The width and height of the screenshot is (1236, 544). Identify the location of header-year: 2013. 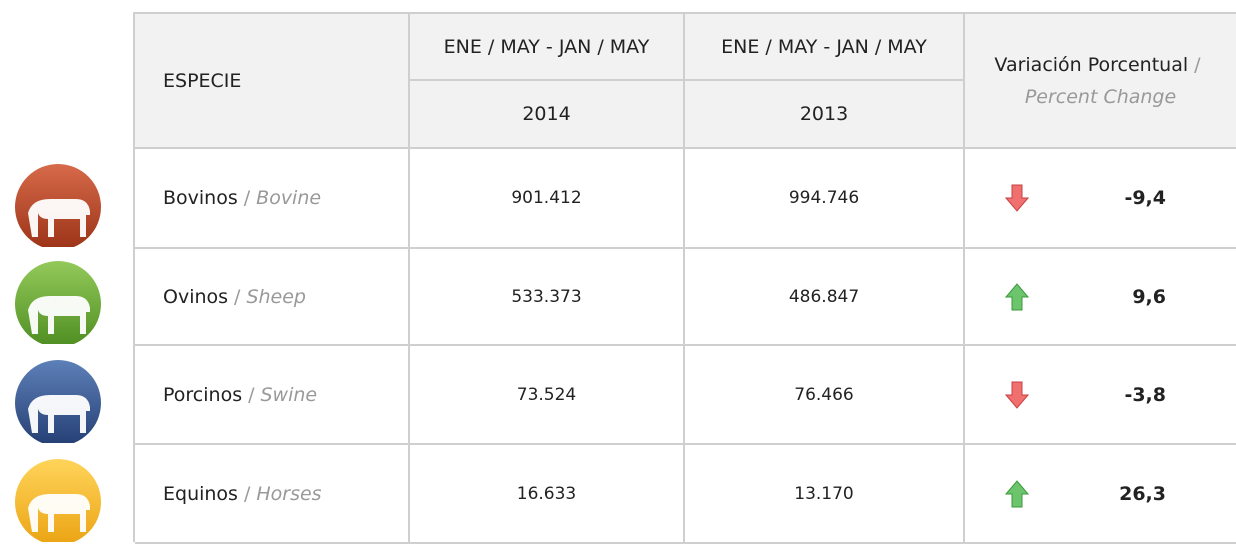
(825, 115).